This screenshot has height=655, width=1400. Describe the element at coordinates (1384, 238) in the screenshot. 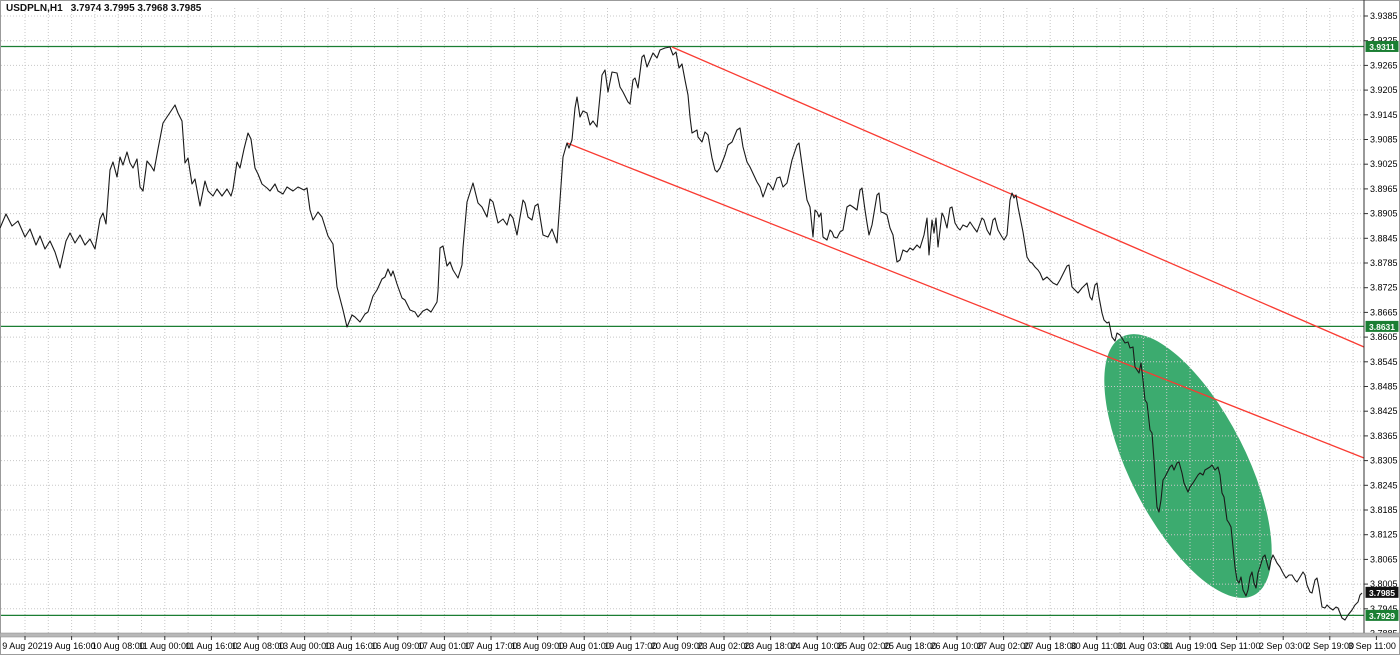

I see `price-axis-label: 3.8845` at that location.